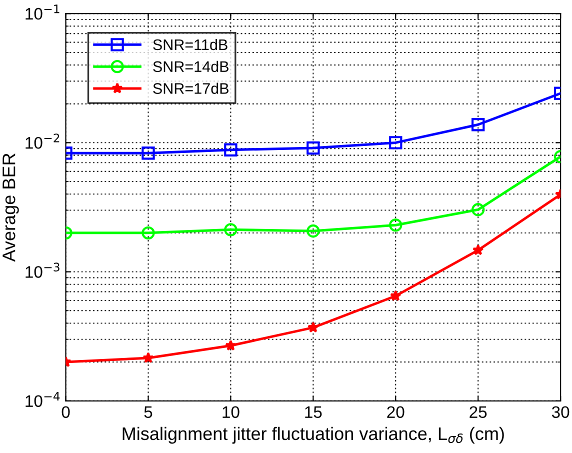  I want to click on legend-label: SNR=14dB, so click(190, 66).